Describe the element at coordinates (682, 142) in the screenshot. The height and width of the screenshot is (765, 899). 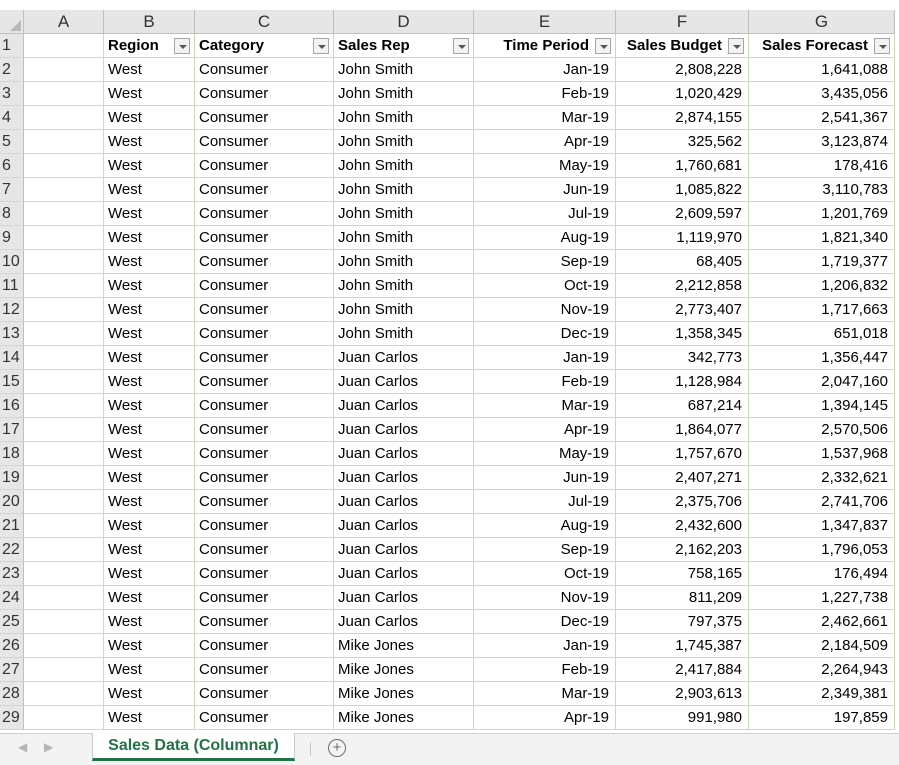
I see `cell-sales-budget: 325,562` at that location.